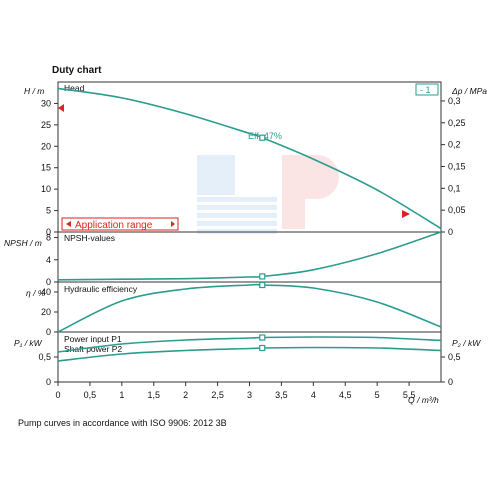 This screenshot has width=500, height=500. I want to click on y-tick-label: 5, so click(48, 211).